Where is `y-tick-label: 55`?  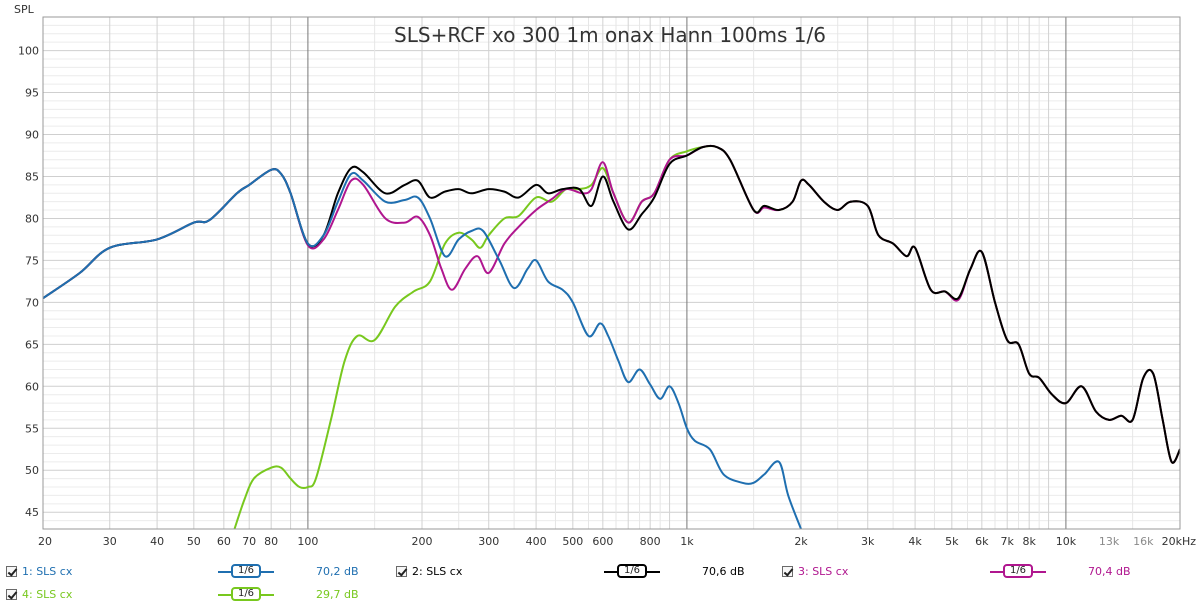
y-tick-label: 55 is located at coordinates (32, 428).